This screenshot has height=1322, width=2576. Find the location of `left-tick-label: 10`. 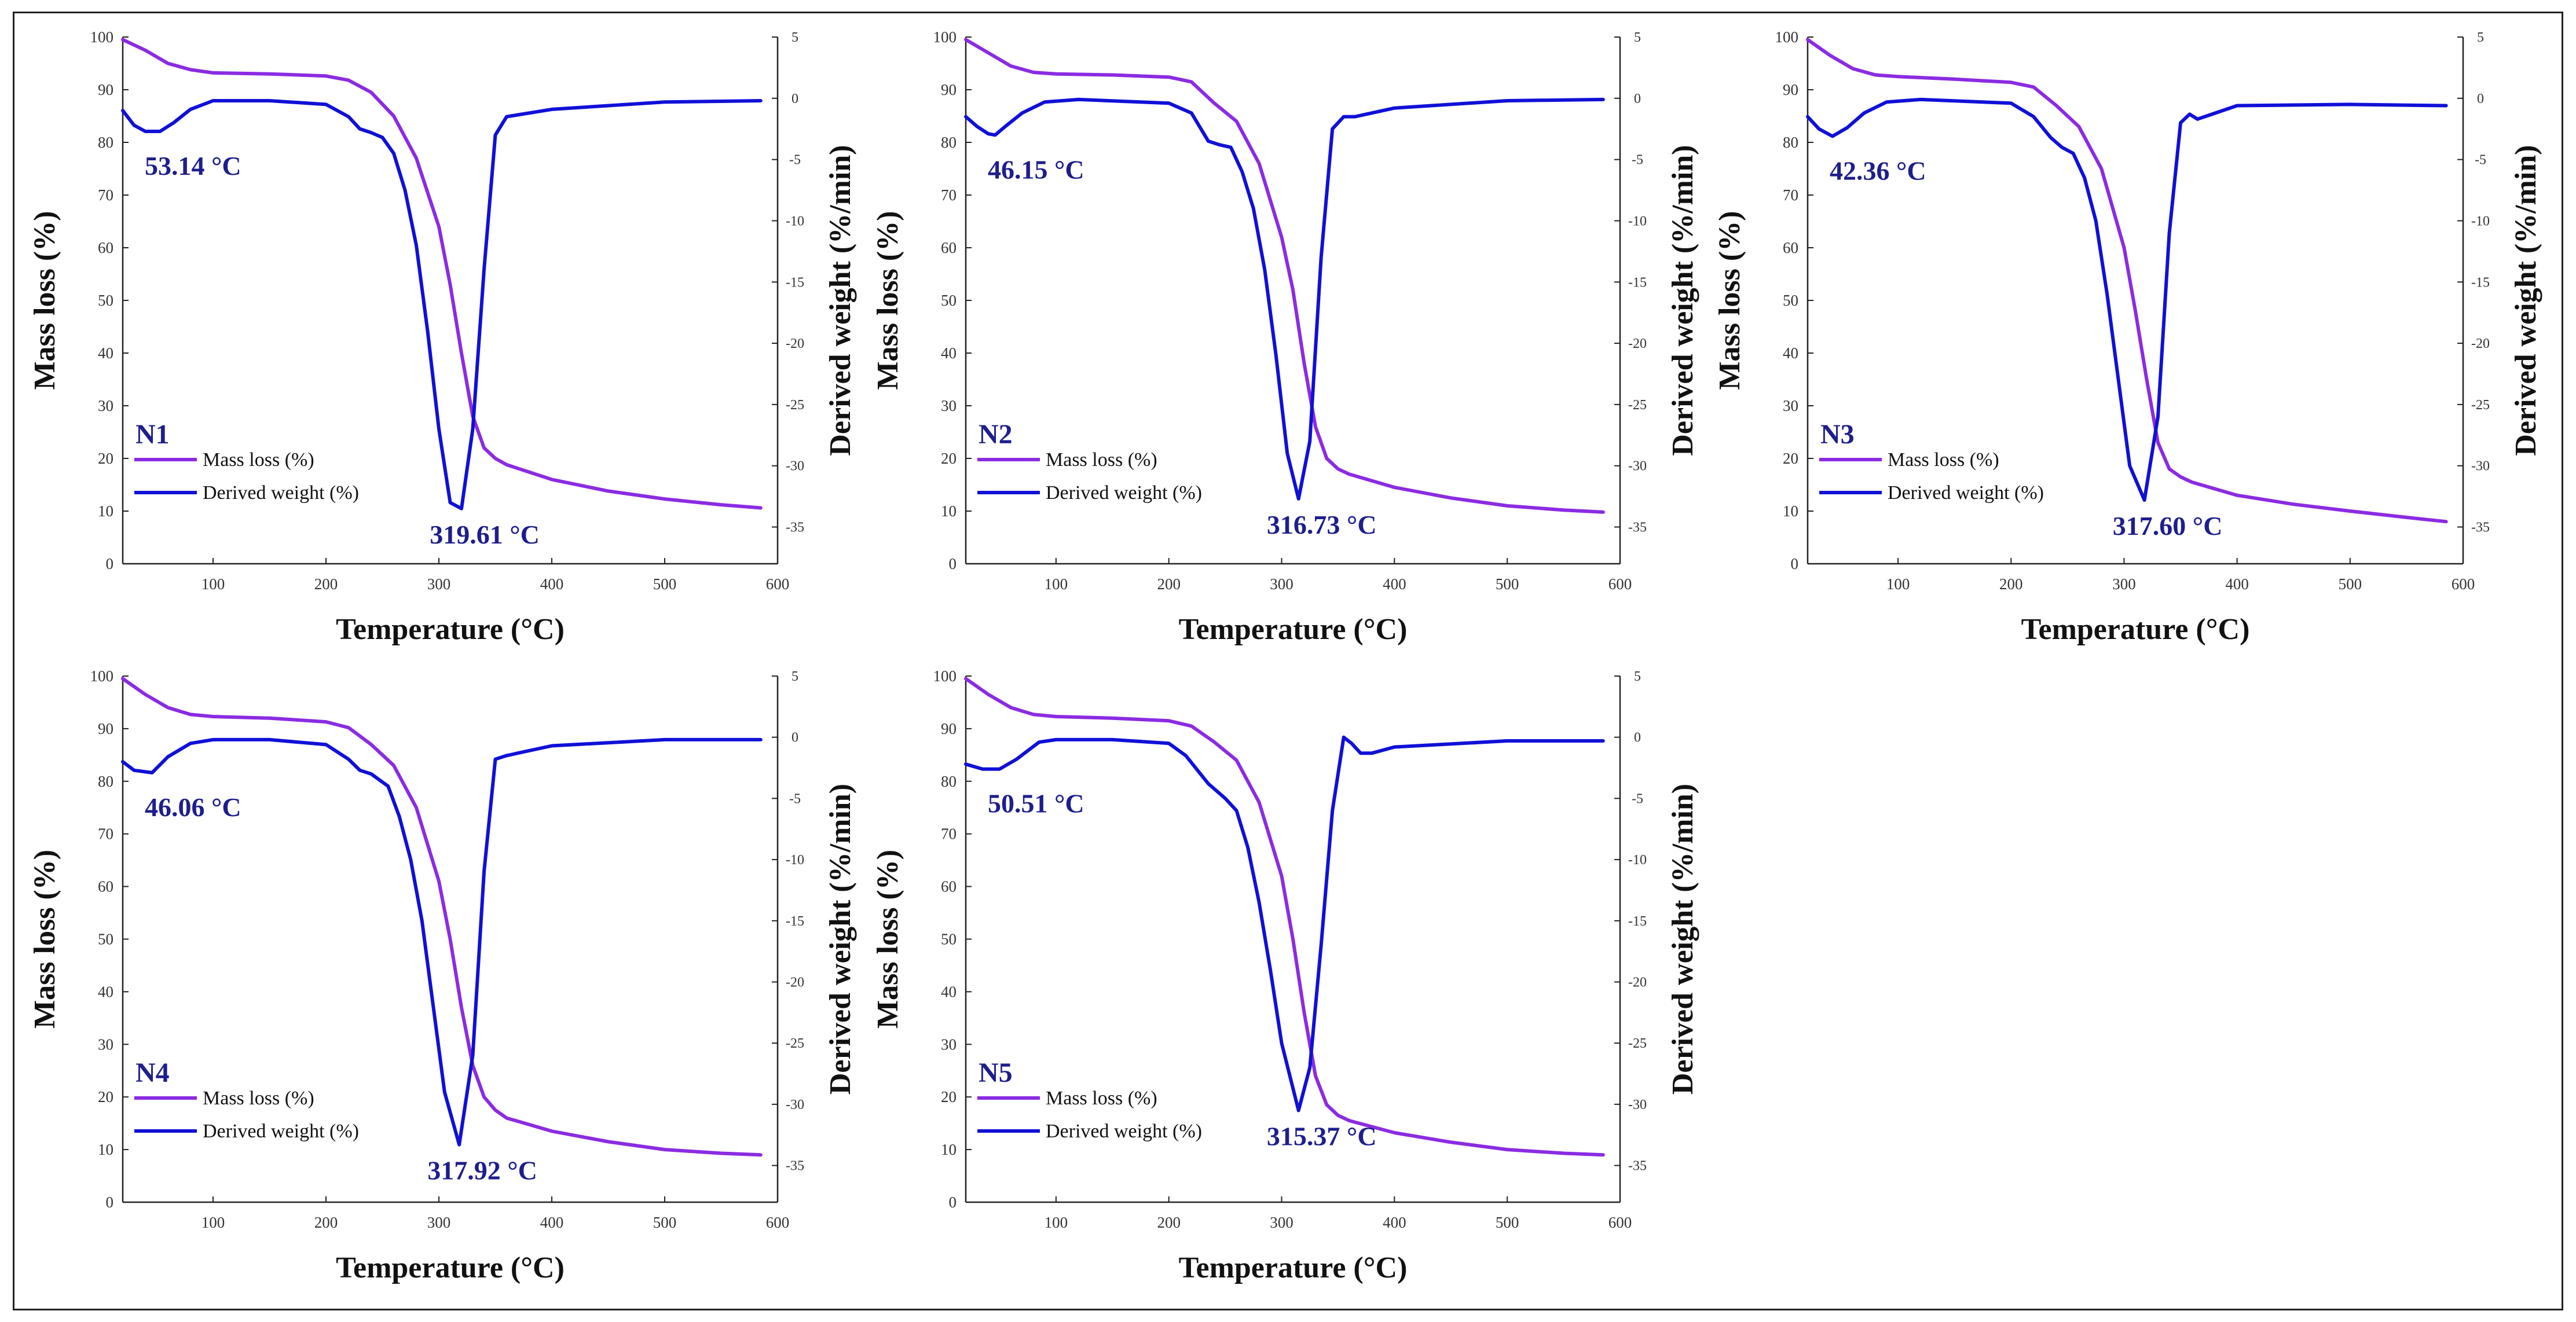

left-tick-label: 10 is located at coordinates (1790, 511).